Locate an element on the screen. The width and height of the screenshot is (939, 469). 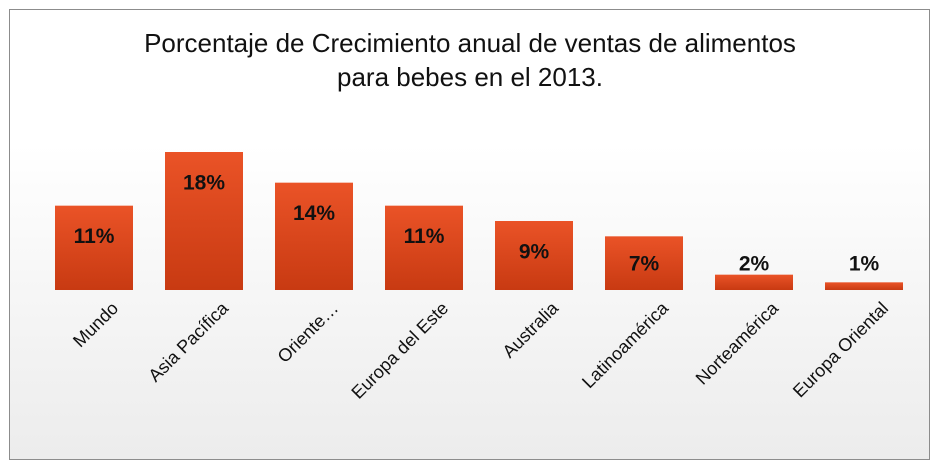
value-label: 14% is located at coordinates (314, 213).